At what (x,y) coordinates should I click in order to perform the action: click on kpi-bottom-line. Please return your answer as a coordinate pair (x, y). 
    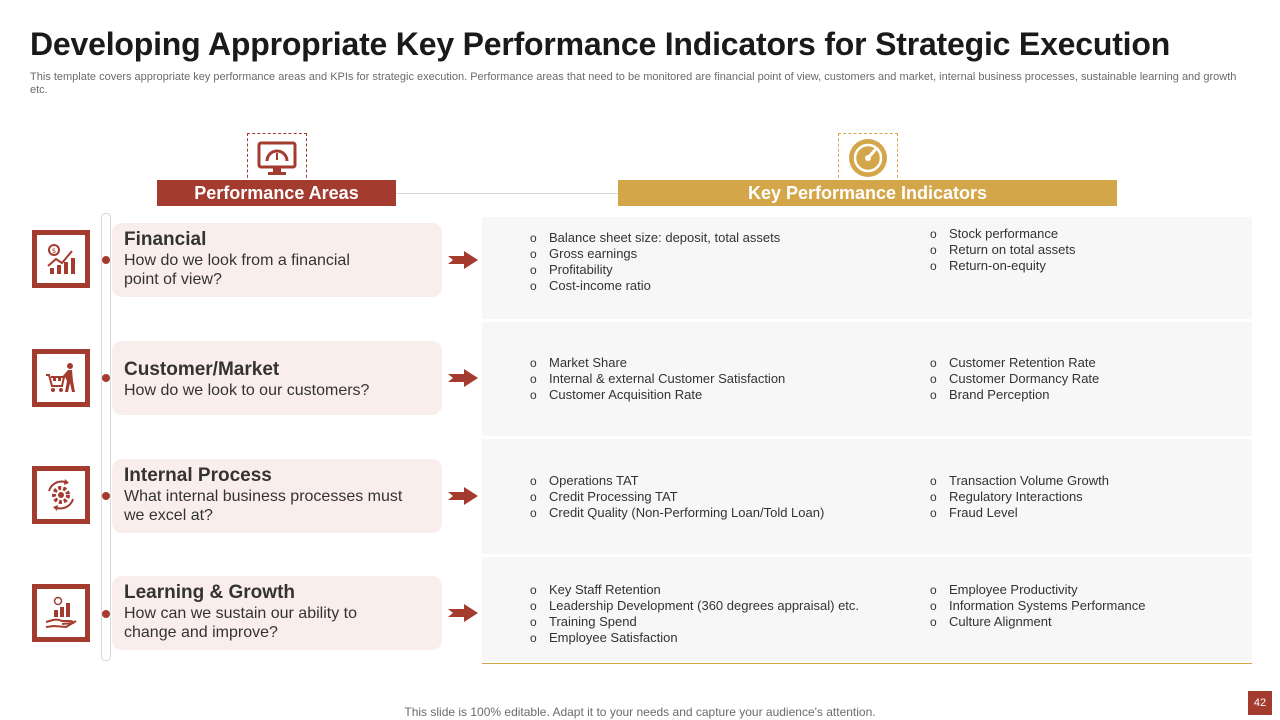
    Looking at the image, I should click on (867, 663).